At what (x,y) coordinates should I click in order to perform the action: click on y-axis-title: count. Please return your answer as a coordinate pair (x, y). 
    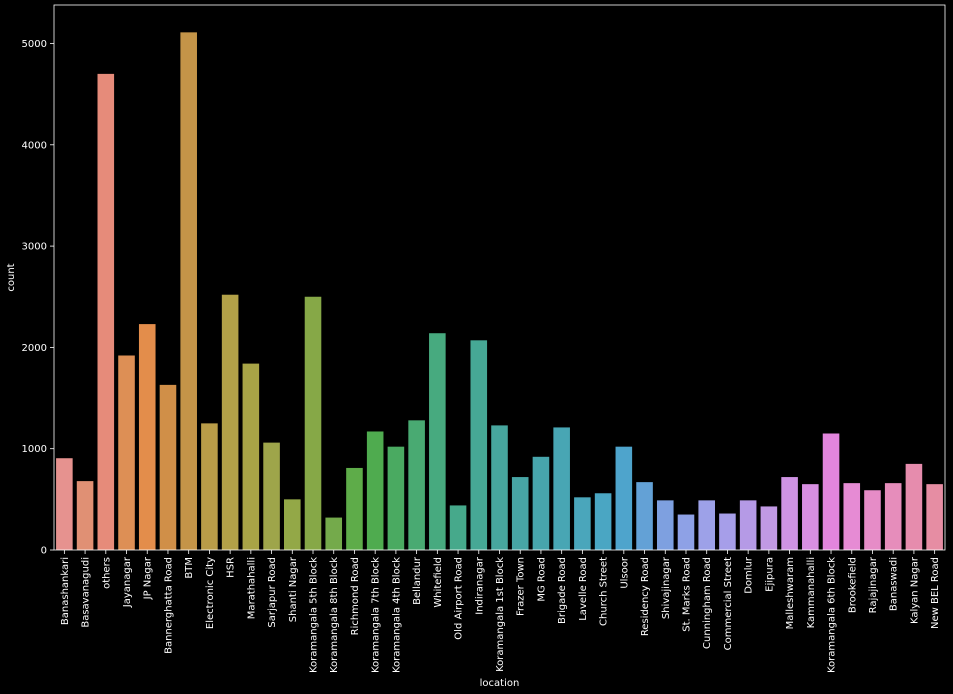
    Looking at the image, I should click on (11, 277).